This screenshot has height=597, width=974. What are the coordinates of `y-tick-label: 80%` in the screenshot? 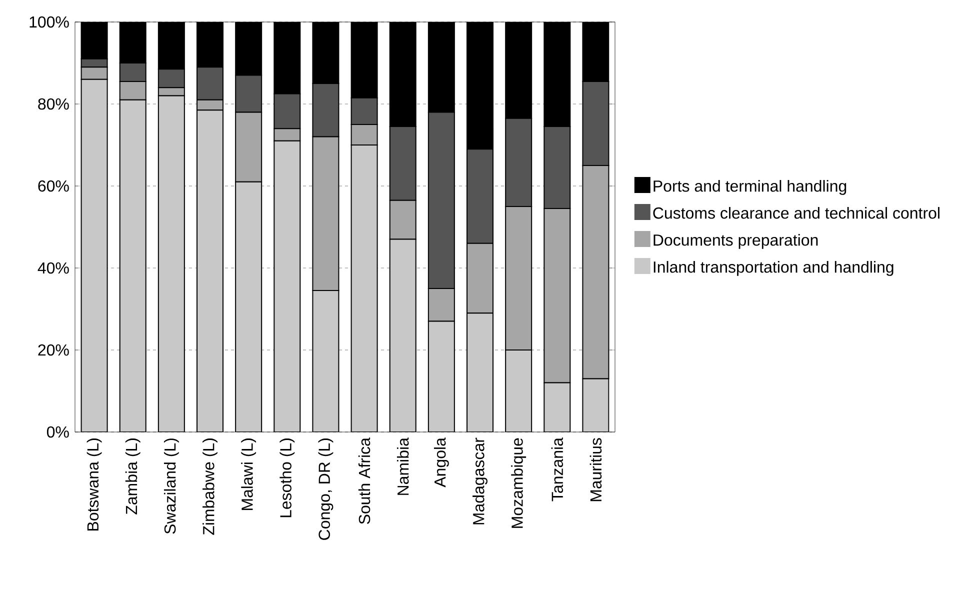 It's located at (53, 104).